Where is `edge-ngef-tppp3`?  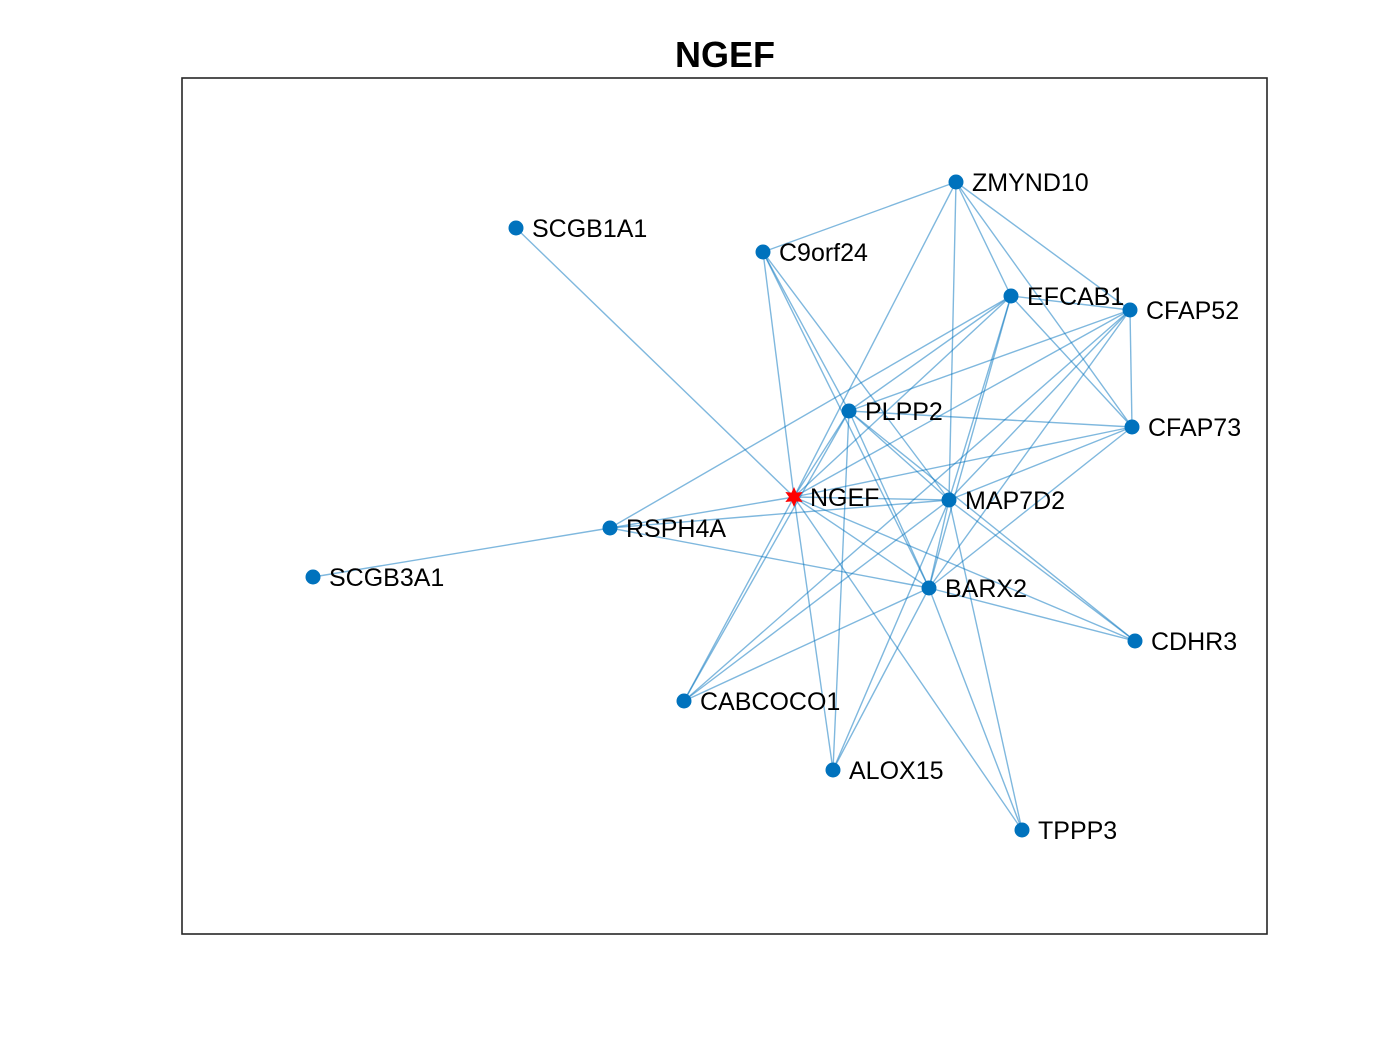 edge-ngef-tppp3 is located at coordinates (908, 663).